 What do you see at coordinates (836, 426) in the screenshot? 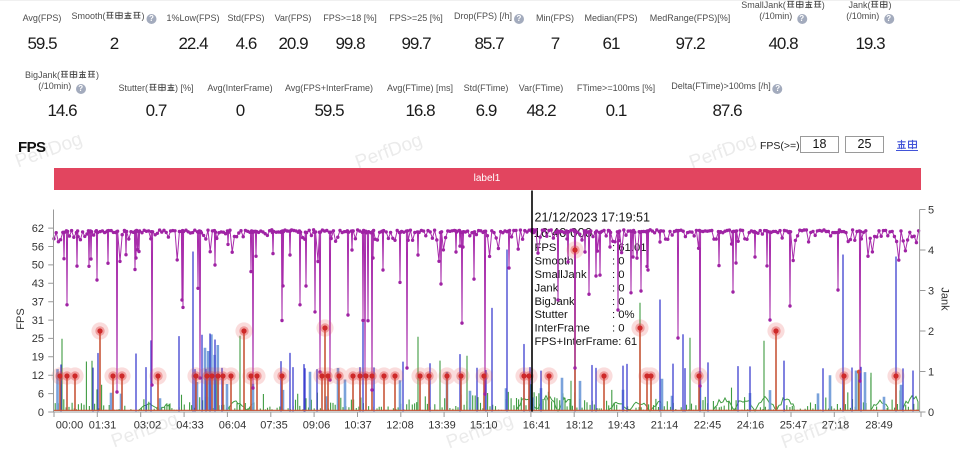
I see `svg-text: 27:18` at bounding box center [836, 426].